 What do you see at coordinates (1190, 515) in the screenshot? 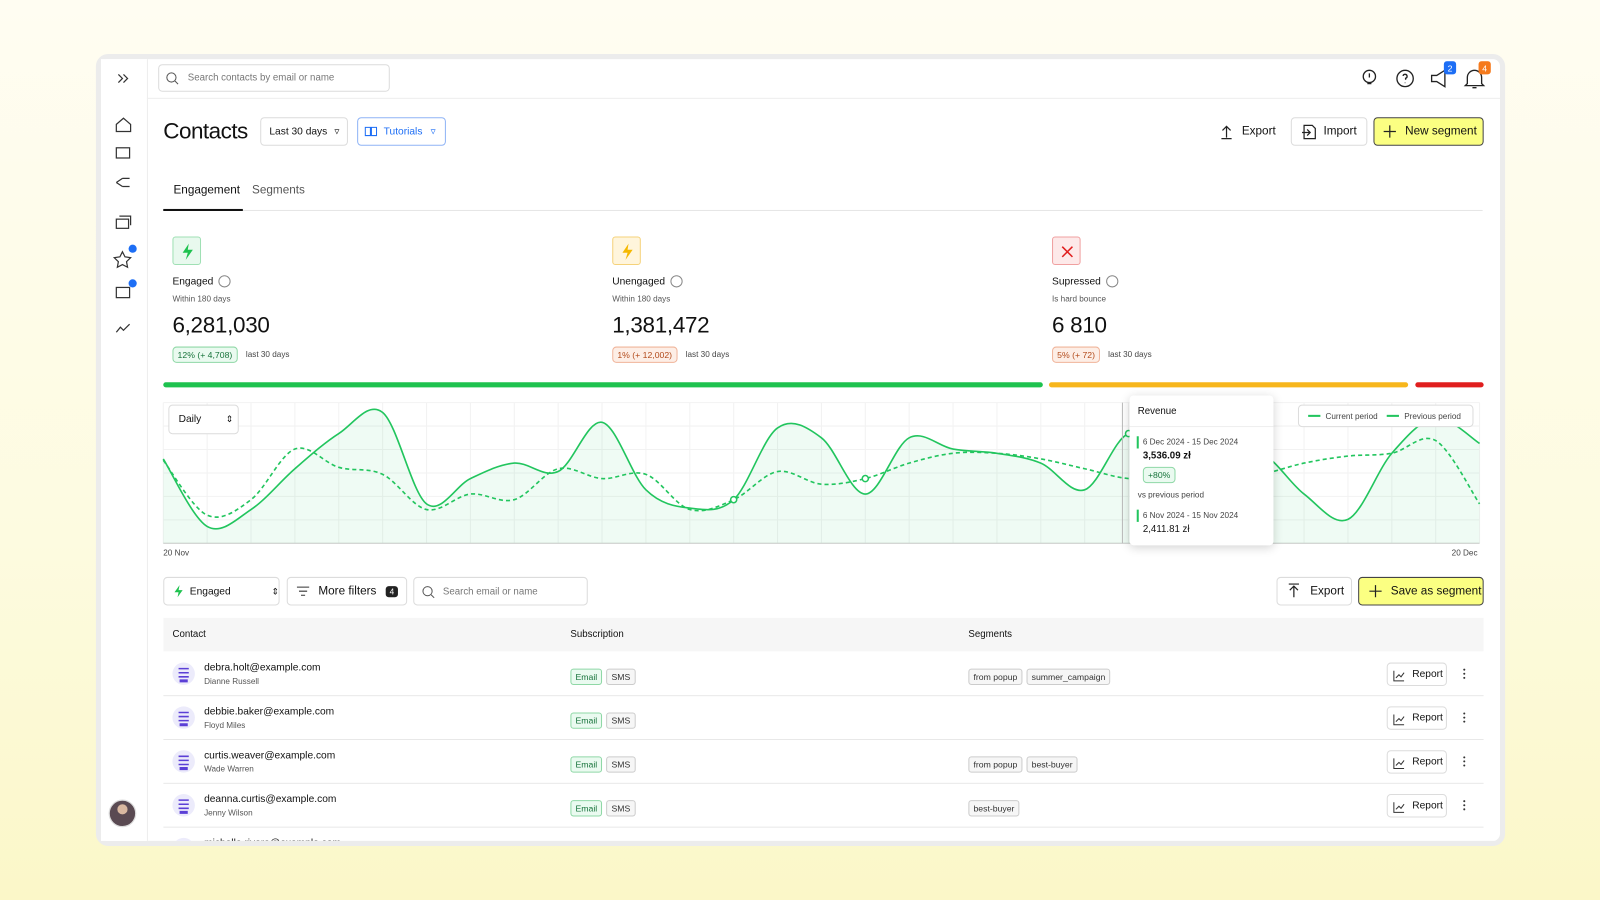
I see `tooltip-range: 6 Nov 2024 - 15 Nov 2024` at bounding box center [1190, 515].